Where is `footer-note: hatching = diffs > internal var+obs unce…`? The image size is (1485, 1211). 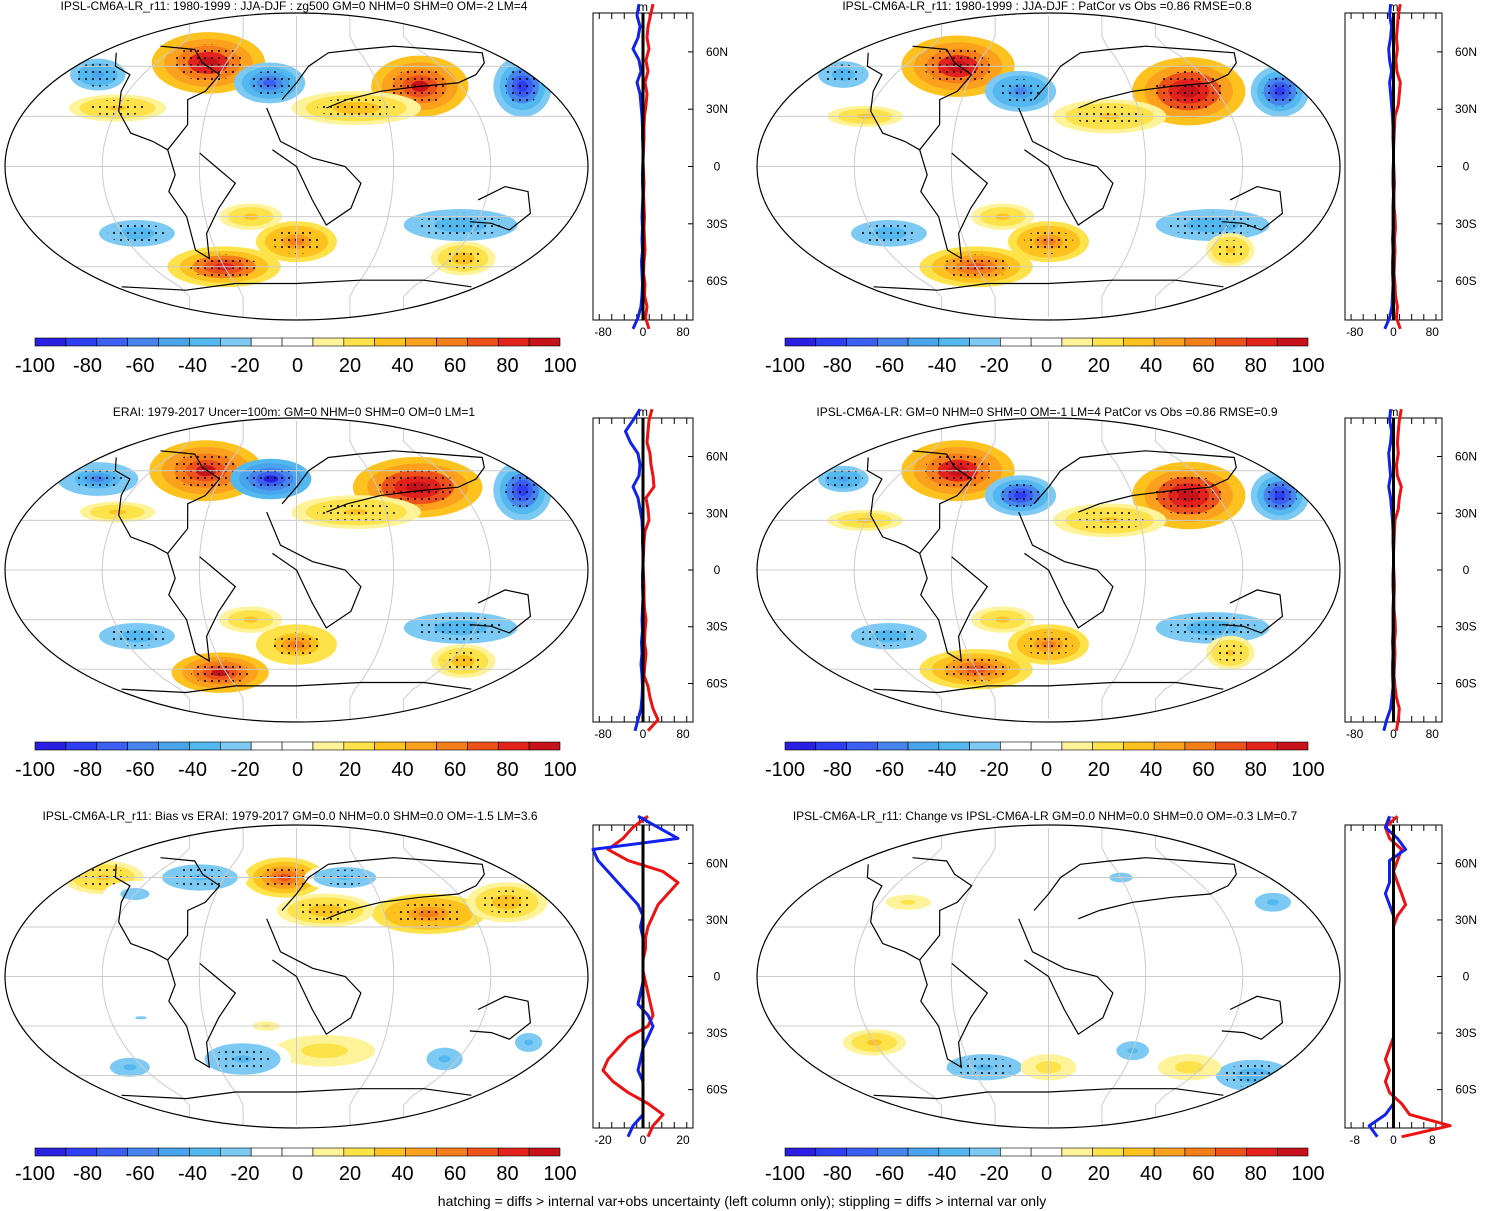 footer-note: hatching = diffs > internal var+obs unce… is located at coordinates (742, 1201).